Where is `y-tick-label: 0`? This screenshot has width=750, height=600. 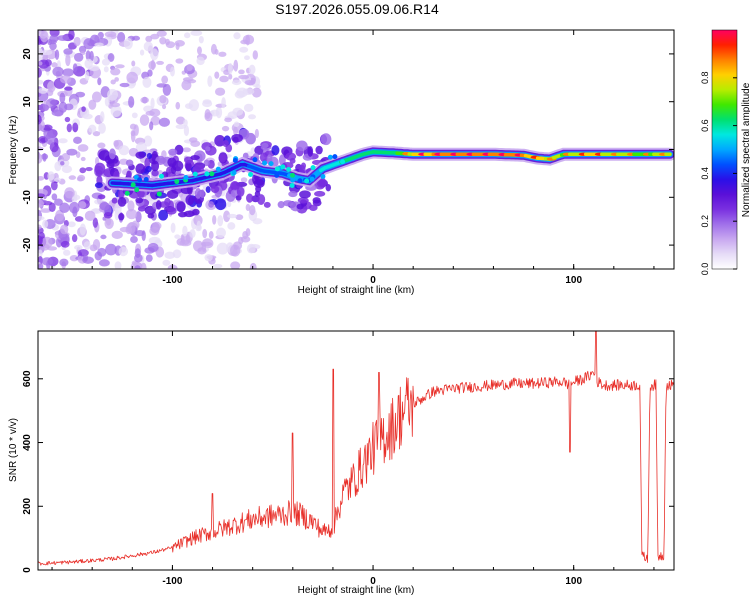 y-tick-label: 0 is located at coordinates (27, 570).